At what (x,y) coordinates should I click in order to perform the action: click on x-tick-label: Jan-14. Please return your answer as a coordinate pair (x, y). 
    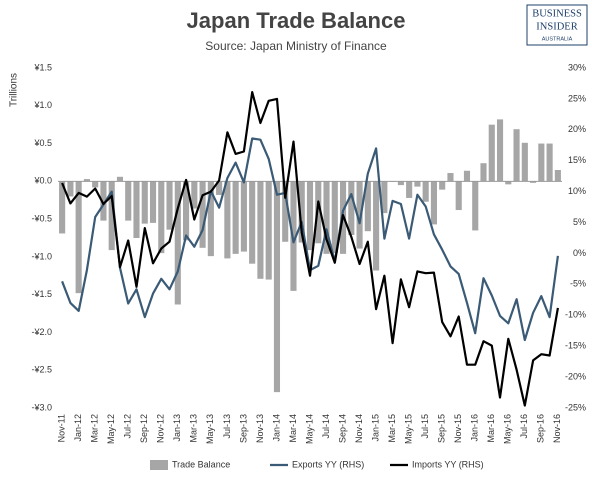
    Looking at the image, I should click on (276, 428).